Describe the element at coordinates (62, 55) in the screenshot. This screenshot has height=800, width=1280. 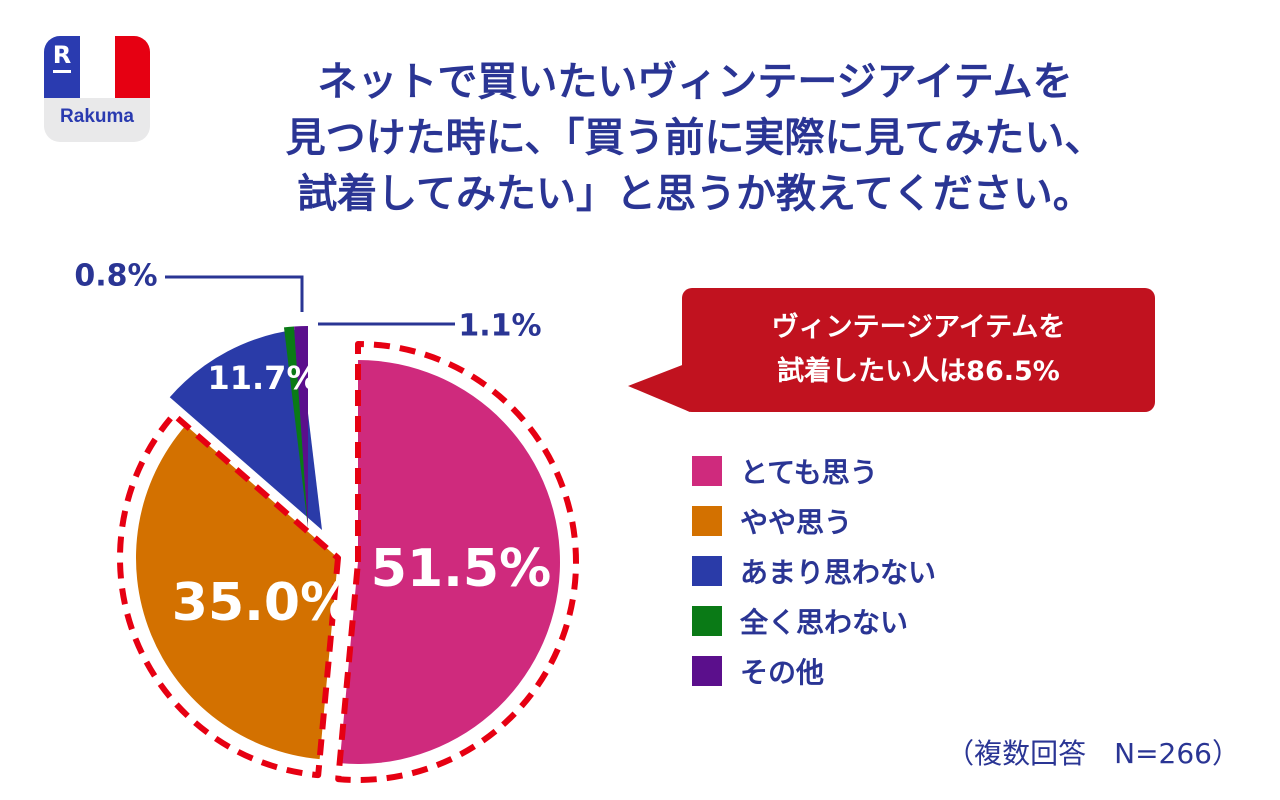
I see `logo-r-mark: R` at that location.